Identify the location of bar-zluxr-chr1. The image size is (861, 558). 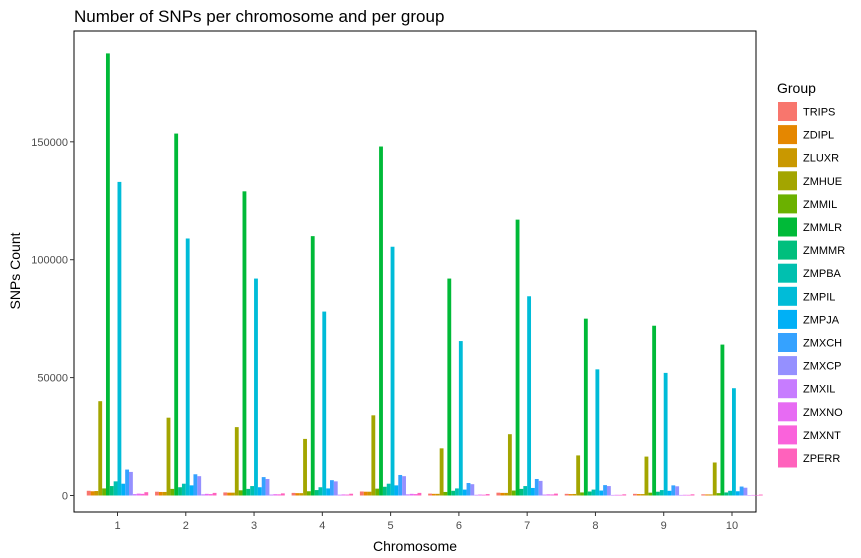
(96, 493).